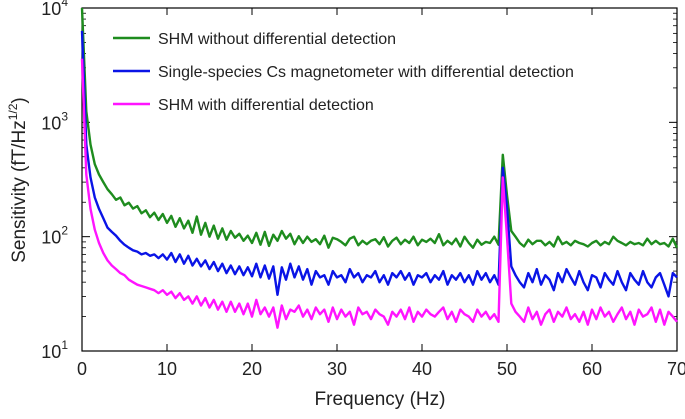 Image resolution: width=685 pixels, height=419 pixels. What do you see at coordinates (13, 111) in the screenshot?
I see `y-axis-label-sup: 1/2` at bounding box center [13, 111].